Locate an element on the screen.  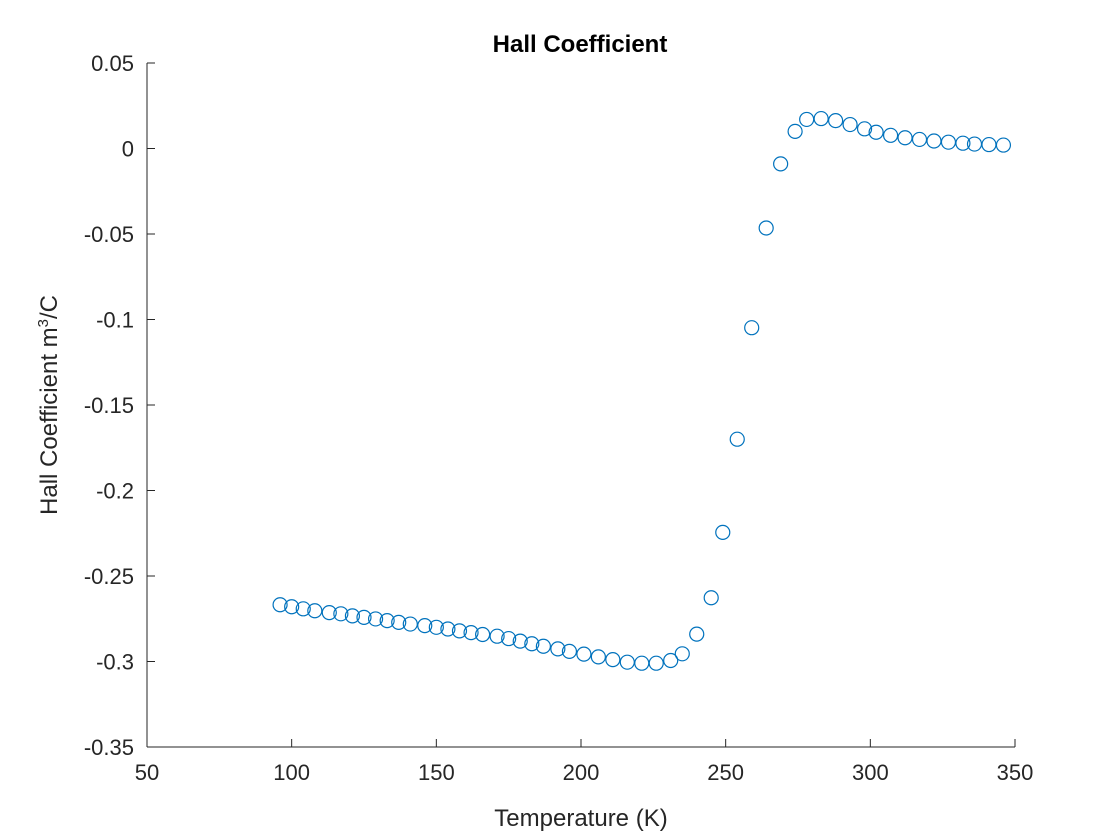
x-tick-label: 100 is located at coordinates (291, 772).